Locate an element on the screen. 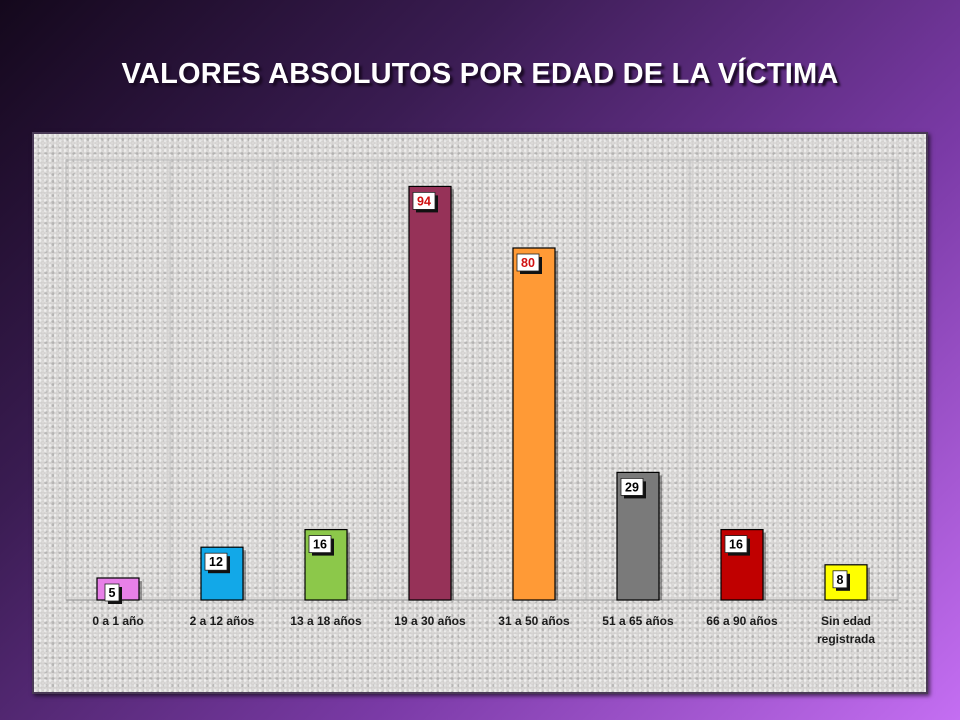  value-label: 8 is located at coordinates (840, 580).